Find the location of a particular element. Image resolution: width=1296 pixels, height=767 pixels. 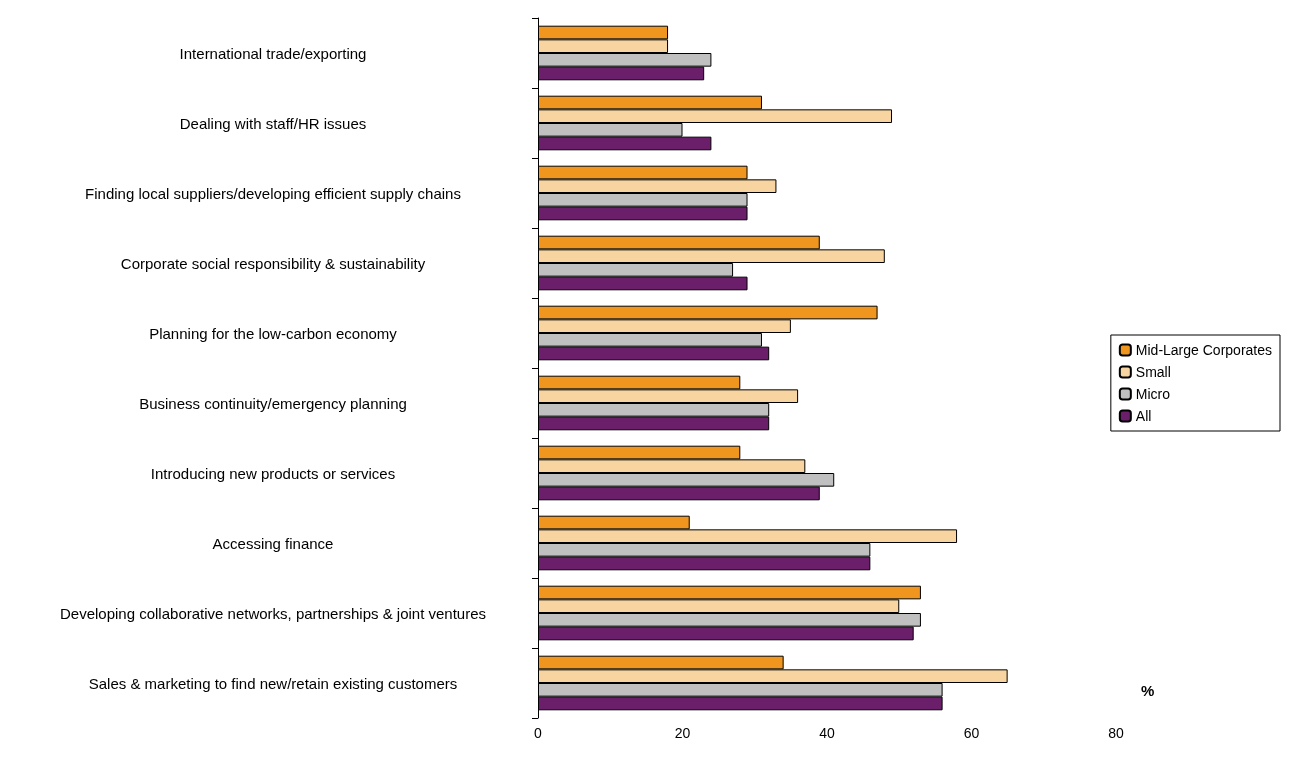

y-tick-label: Business continuity/emergency planning is located at coordinates (273, 403).